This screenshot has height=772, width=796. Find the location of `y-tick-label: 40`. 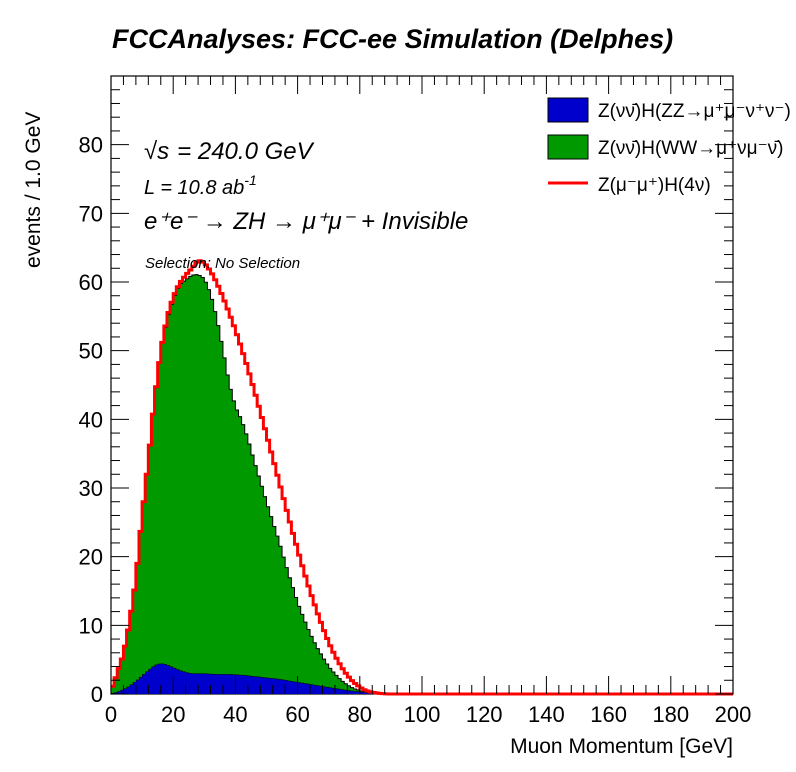

y-tick-label: 40 is located at coordinates (91, 419).